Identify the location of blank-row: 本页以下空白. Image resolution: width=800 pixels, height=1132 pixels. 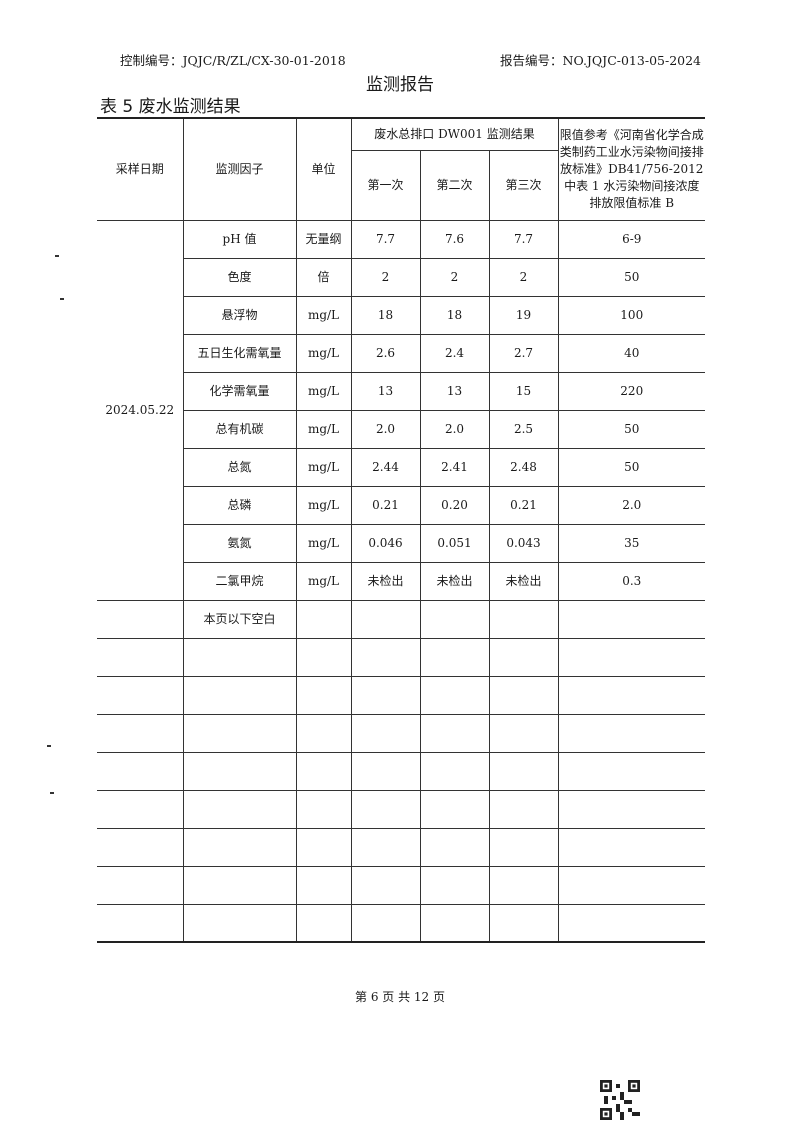
(401, 619).